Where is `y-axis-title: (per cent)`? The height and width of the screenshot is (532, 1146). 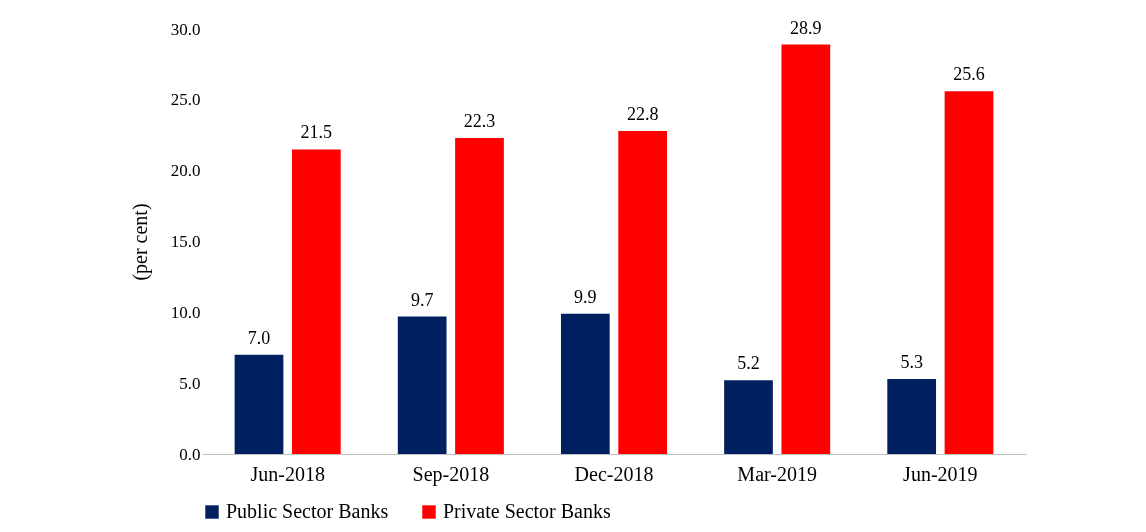 y-axis-title: (per cent) is located at coordinates (140, 242).